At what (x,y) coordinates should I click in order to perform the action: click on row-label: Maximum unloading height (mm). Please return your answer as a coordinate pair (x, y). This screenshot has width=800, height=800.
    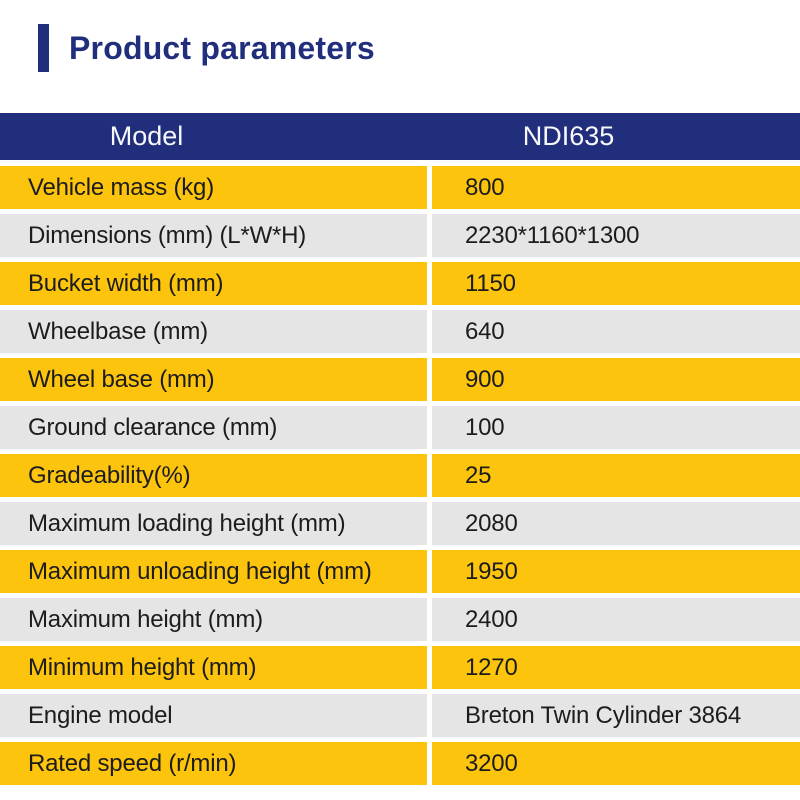
    Looking at the image, I should click on (213, 571).